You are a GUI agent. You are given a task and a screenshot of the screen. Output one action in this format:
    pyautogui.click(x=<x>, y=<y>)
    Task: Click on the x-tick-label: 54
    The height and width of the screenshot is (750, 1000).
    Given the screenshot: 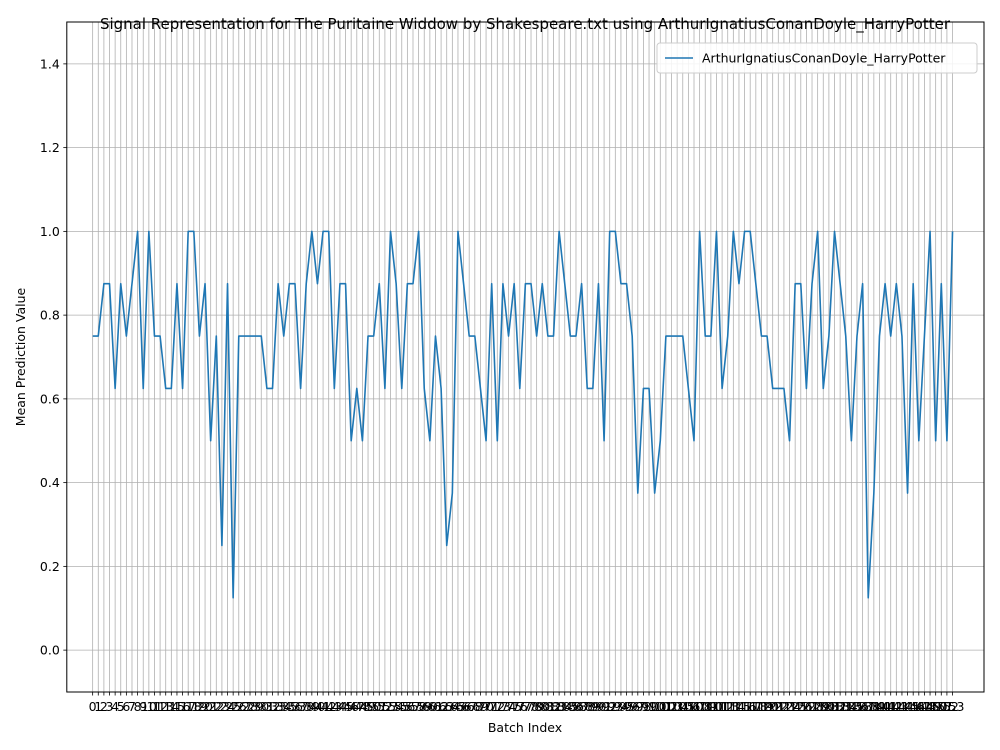 What is the action you would take?
    pyautogui.click(x=396, y=706)
    